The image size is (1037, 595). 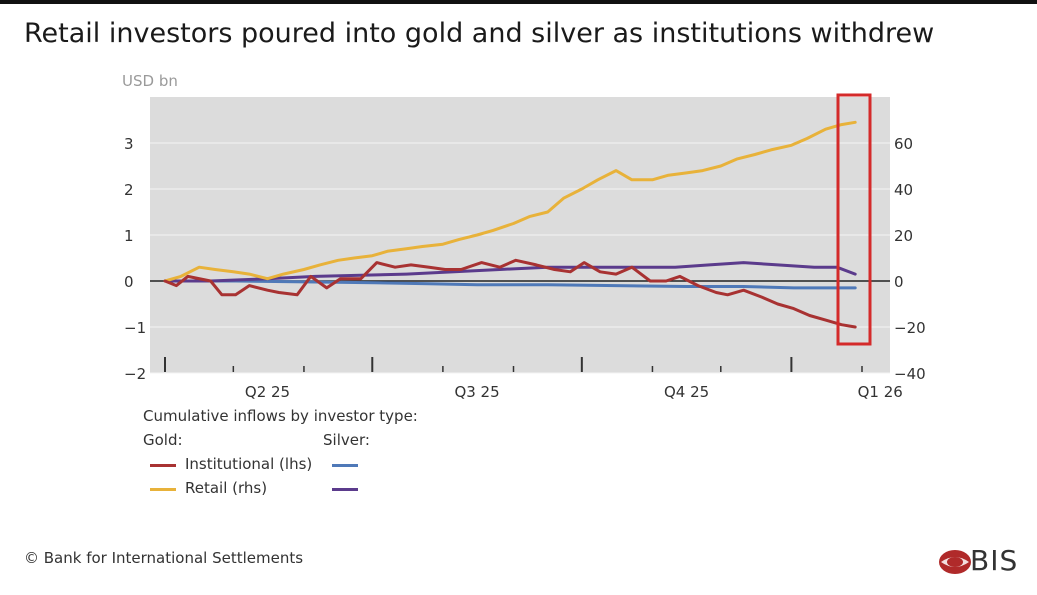 I want to click on legend-institutional-label: Institutional (lhs), so click(x=249, y=464).